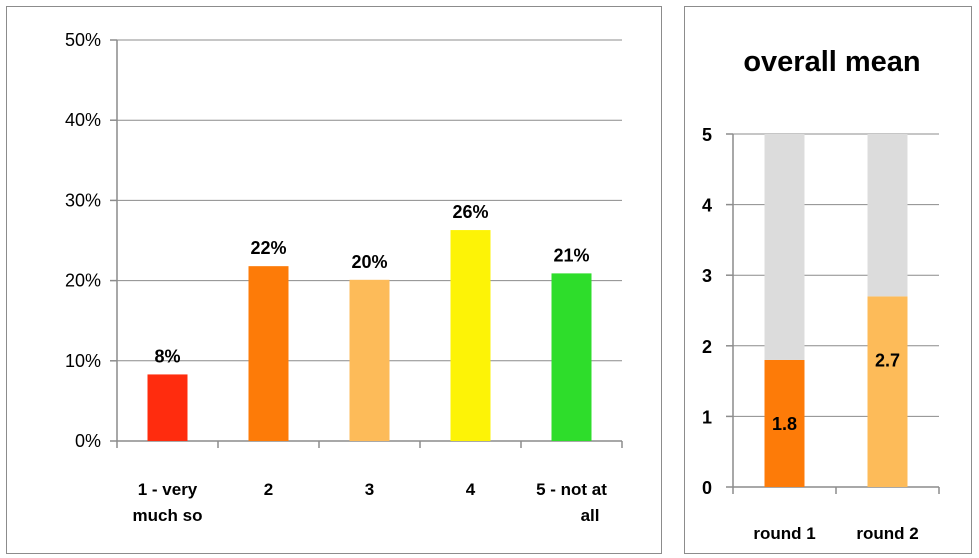 The width and height of the screenshot is (979, 558). What do you see at coordinates (83, 120) in the screenshot?
I see `y-tick-label: 40%` at bounding box center [83, 120].